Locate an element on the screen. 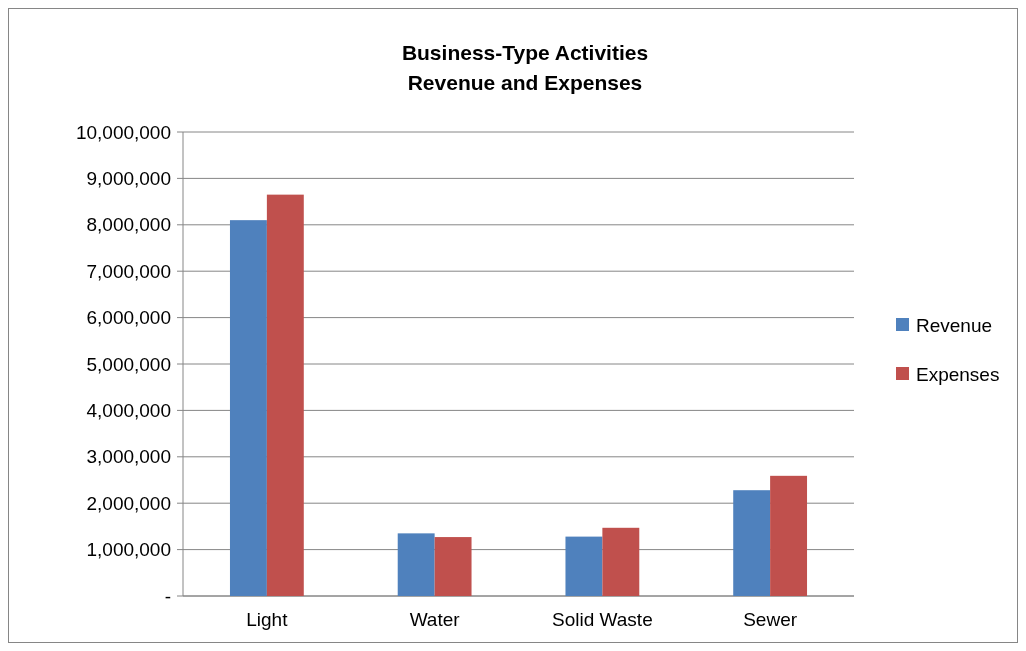  y-tick-label: 10,000,000 is located at coordinates (123, 132).